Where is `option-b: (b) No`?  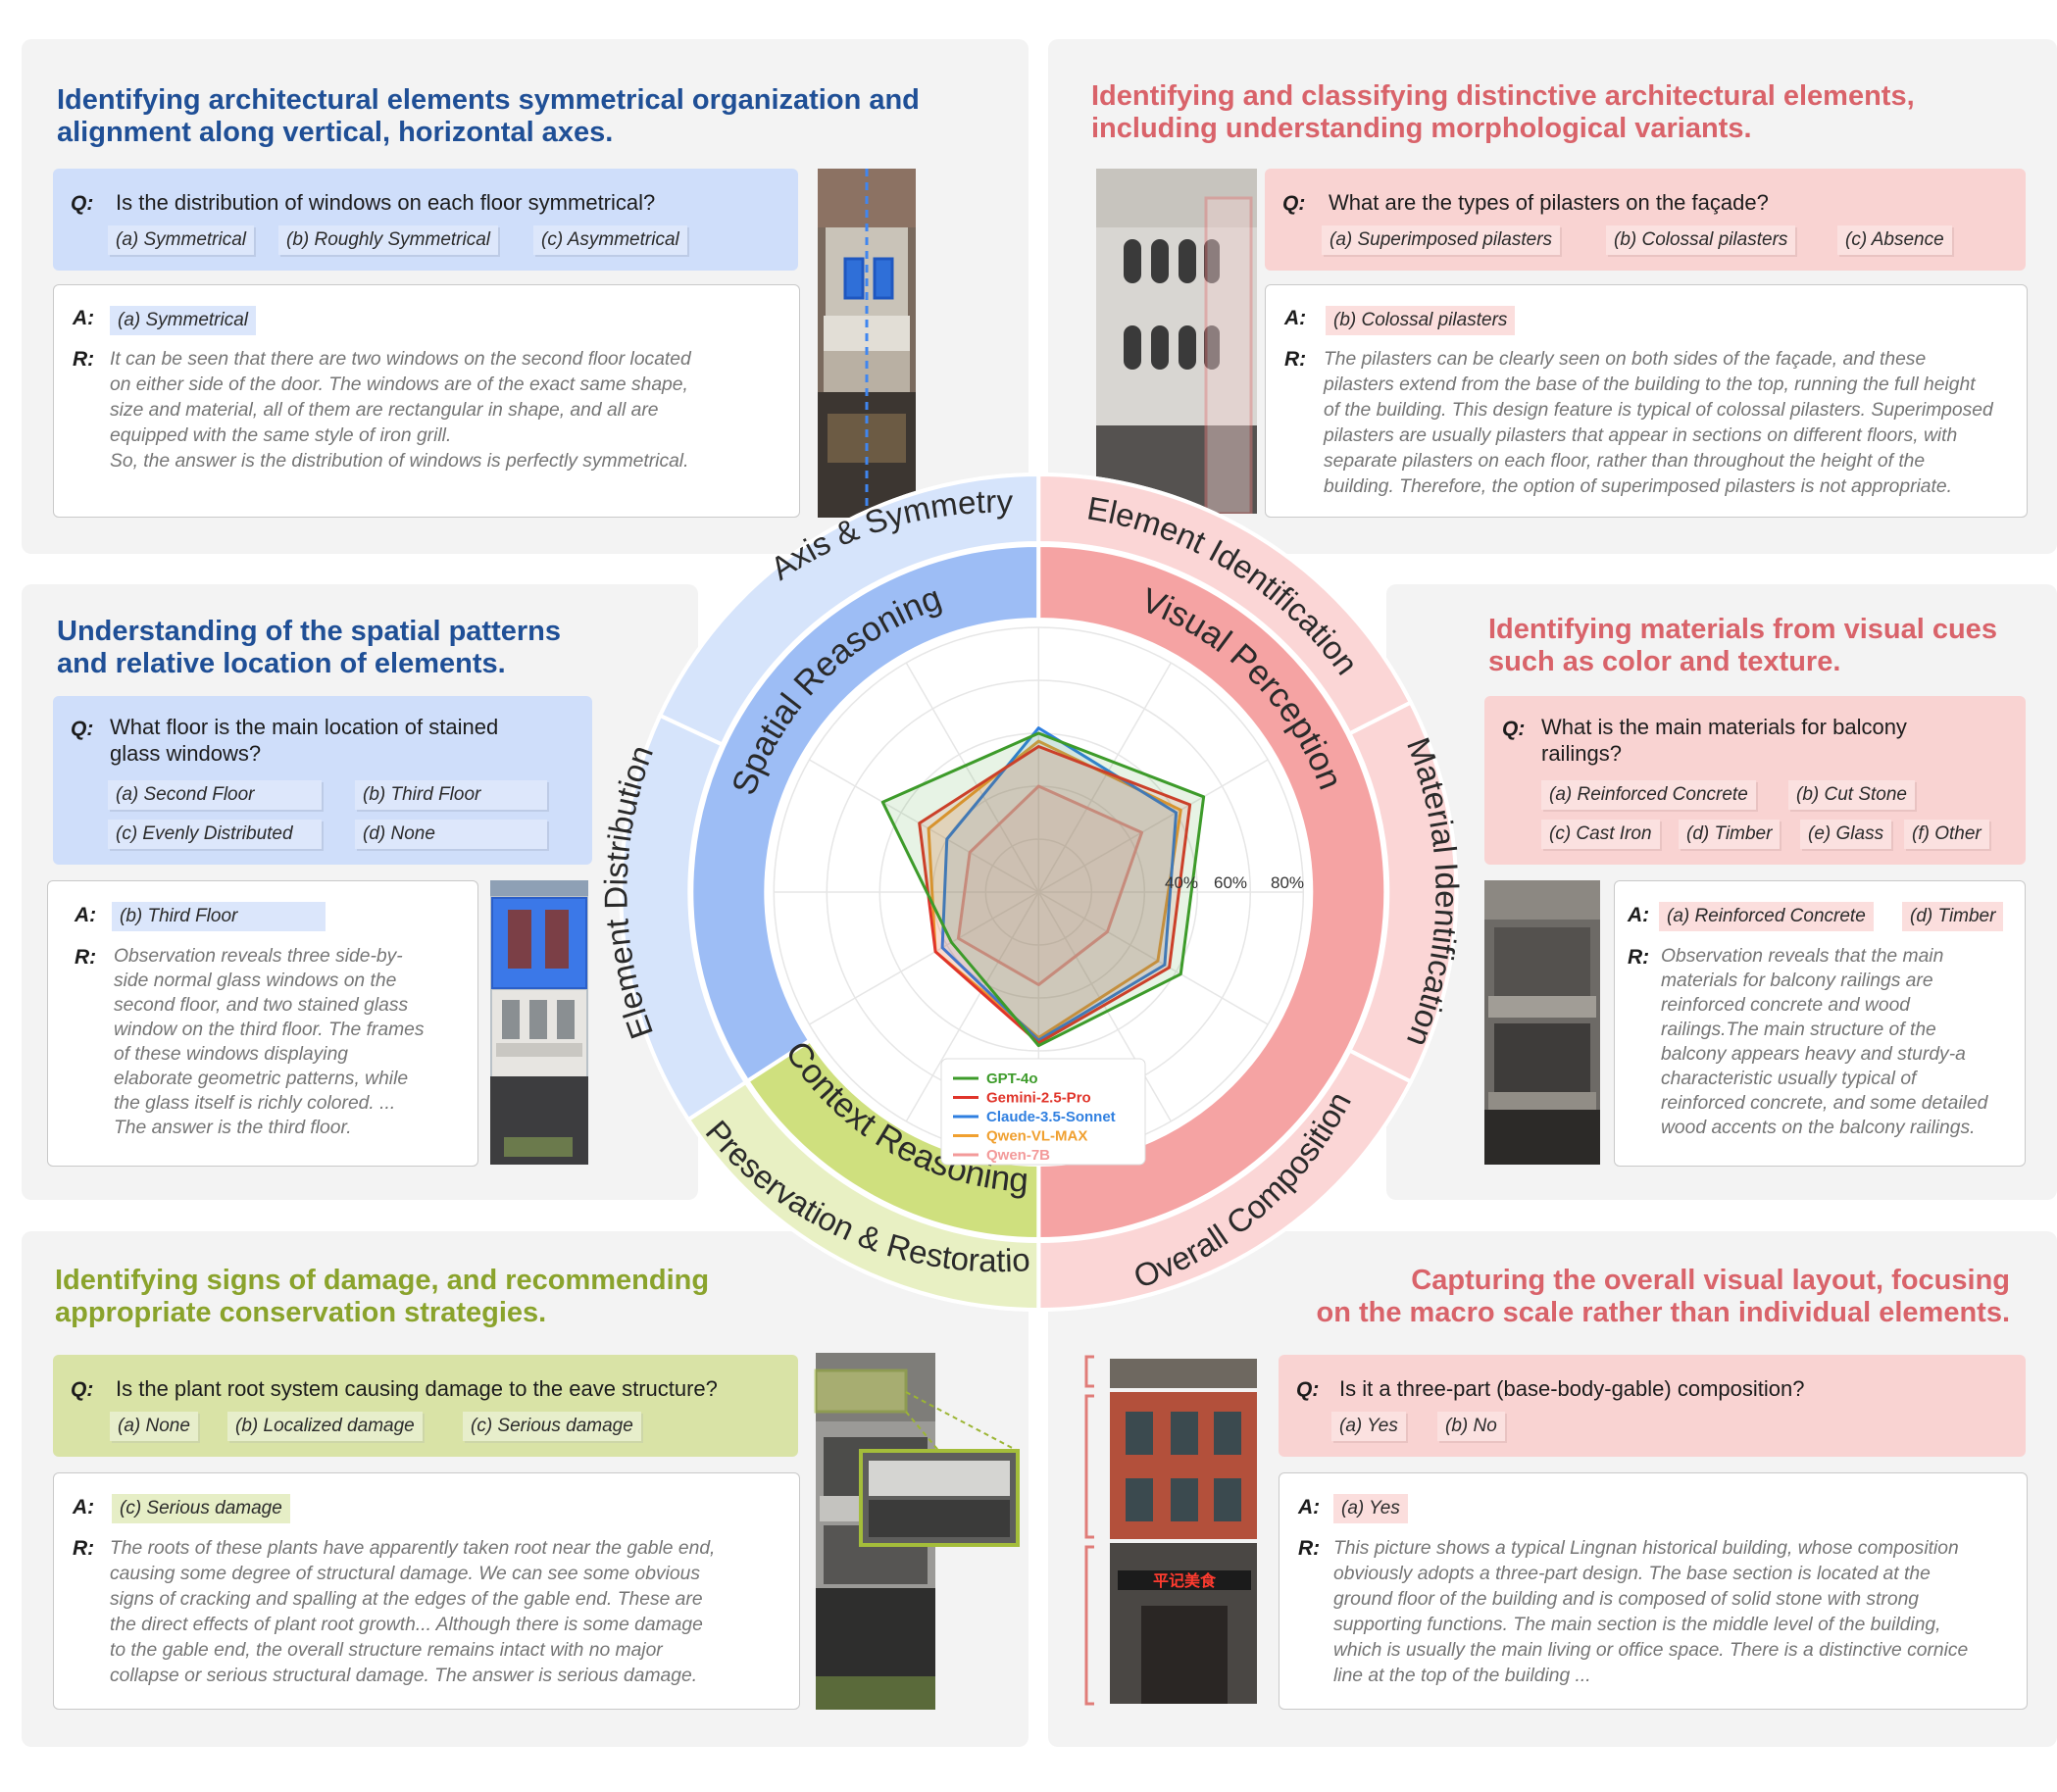 option-b: (b) No is located at coordinates (1471, 1426).